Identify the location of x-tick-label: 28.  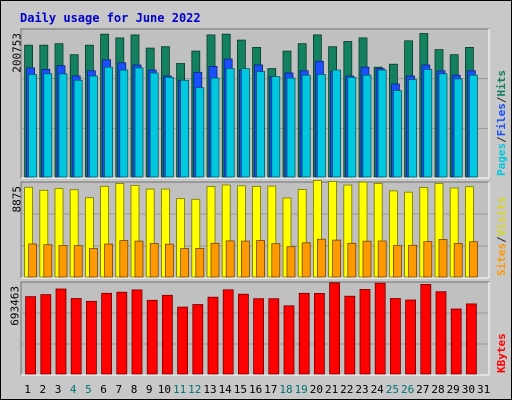
(437, 389).